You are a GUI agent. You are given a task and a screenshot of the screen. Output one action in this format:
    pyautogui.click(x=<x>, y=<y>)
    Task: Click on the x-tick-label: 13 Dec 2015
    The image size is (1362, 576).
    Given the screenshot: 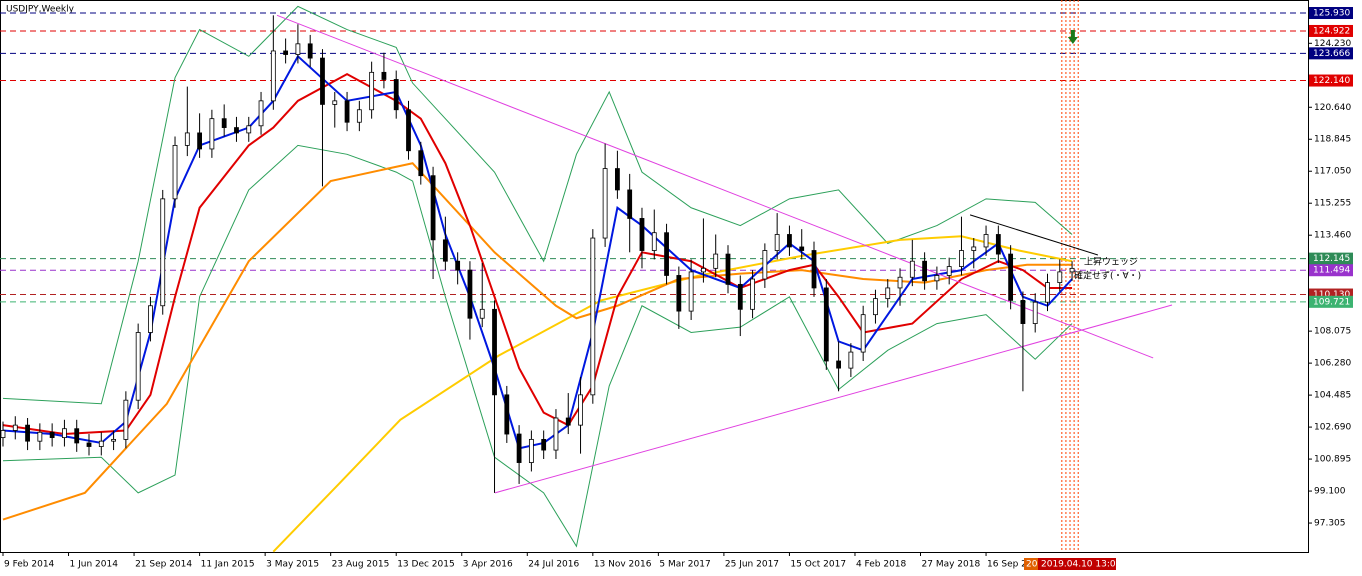 What is the action you would take?
    pyautogui.click(x=426, y=565)
    